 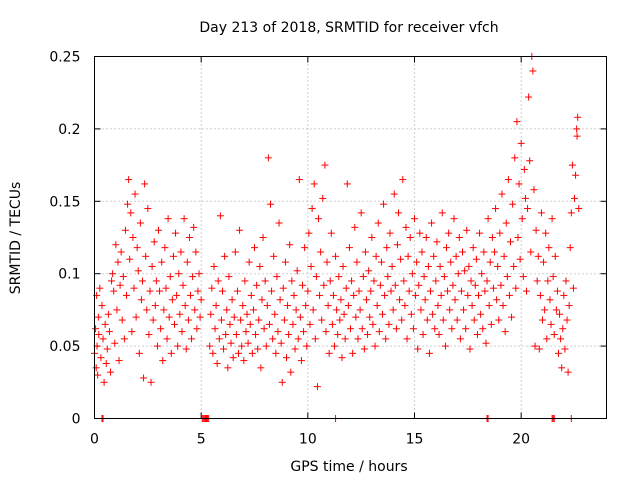 What do you see at coordinates (16, 238) in the screenshot?
I see `y-axis-label: SRMTID / TECUs` at bounding box center [16, 238].